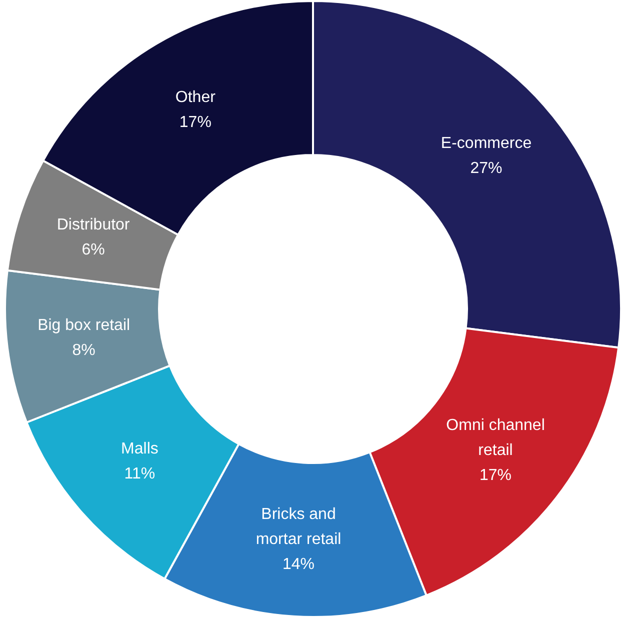  Describe the element at coordinates (486, 143) in the screenshot. I see `slice-label: E-commerce` at that location.